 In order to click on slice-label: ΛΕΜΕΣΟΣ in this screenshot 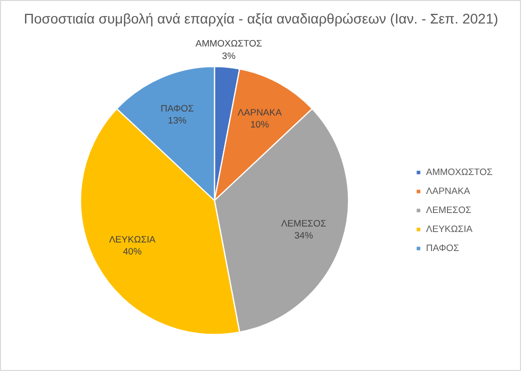, I will do `click(304, 223)`.